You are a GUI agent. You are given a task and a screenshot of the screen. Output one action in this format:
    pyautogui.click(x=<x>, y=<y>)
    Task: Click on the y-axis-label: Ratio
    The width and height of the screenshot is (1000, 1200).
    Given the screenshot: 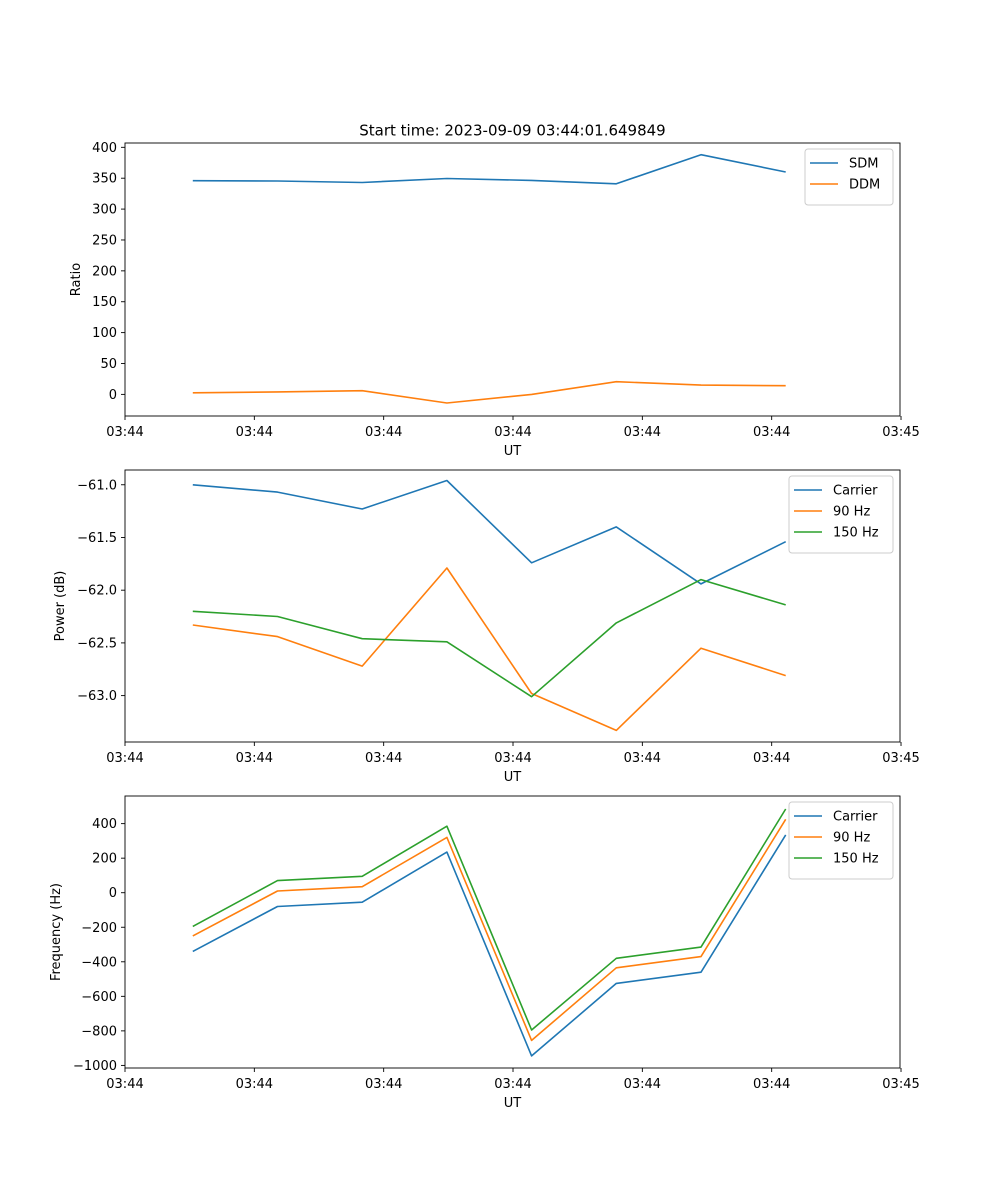 What is the action you would take?
    pyautogui.click(x=76, y=279)
    